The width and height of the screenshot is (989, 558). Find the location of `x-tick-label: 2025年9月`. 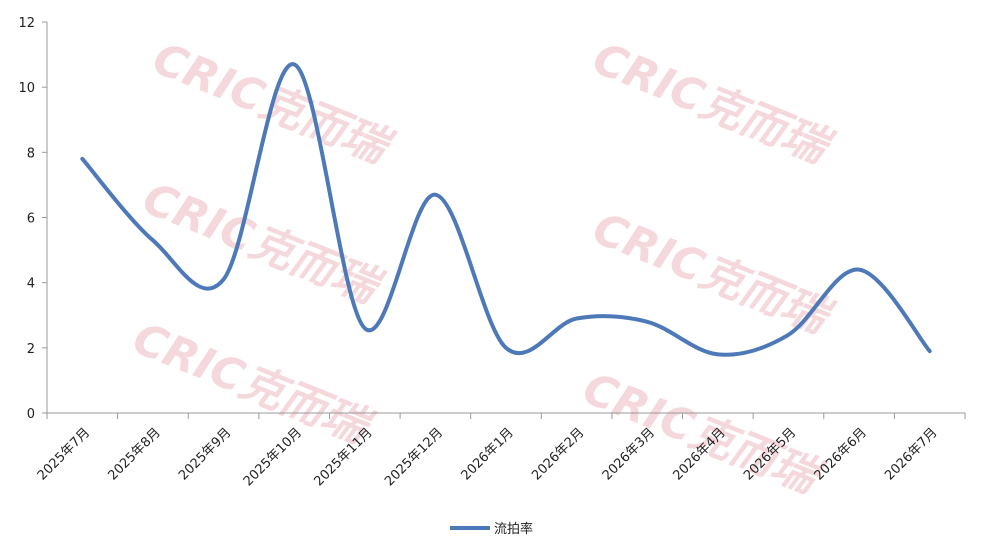

x-tick-label: 2025年9月 is located at coordinates (205, 454).